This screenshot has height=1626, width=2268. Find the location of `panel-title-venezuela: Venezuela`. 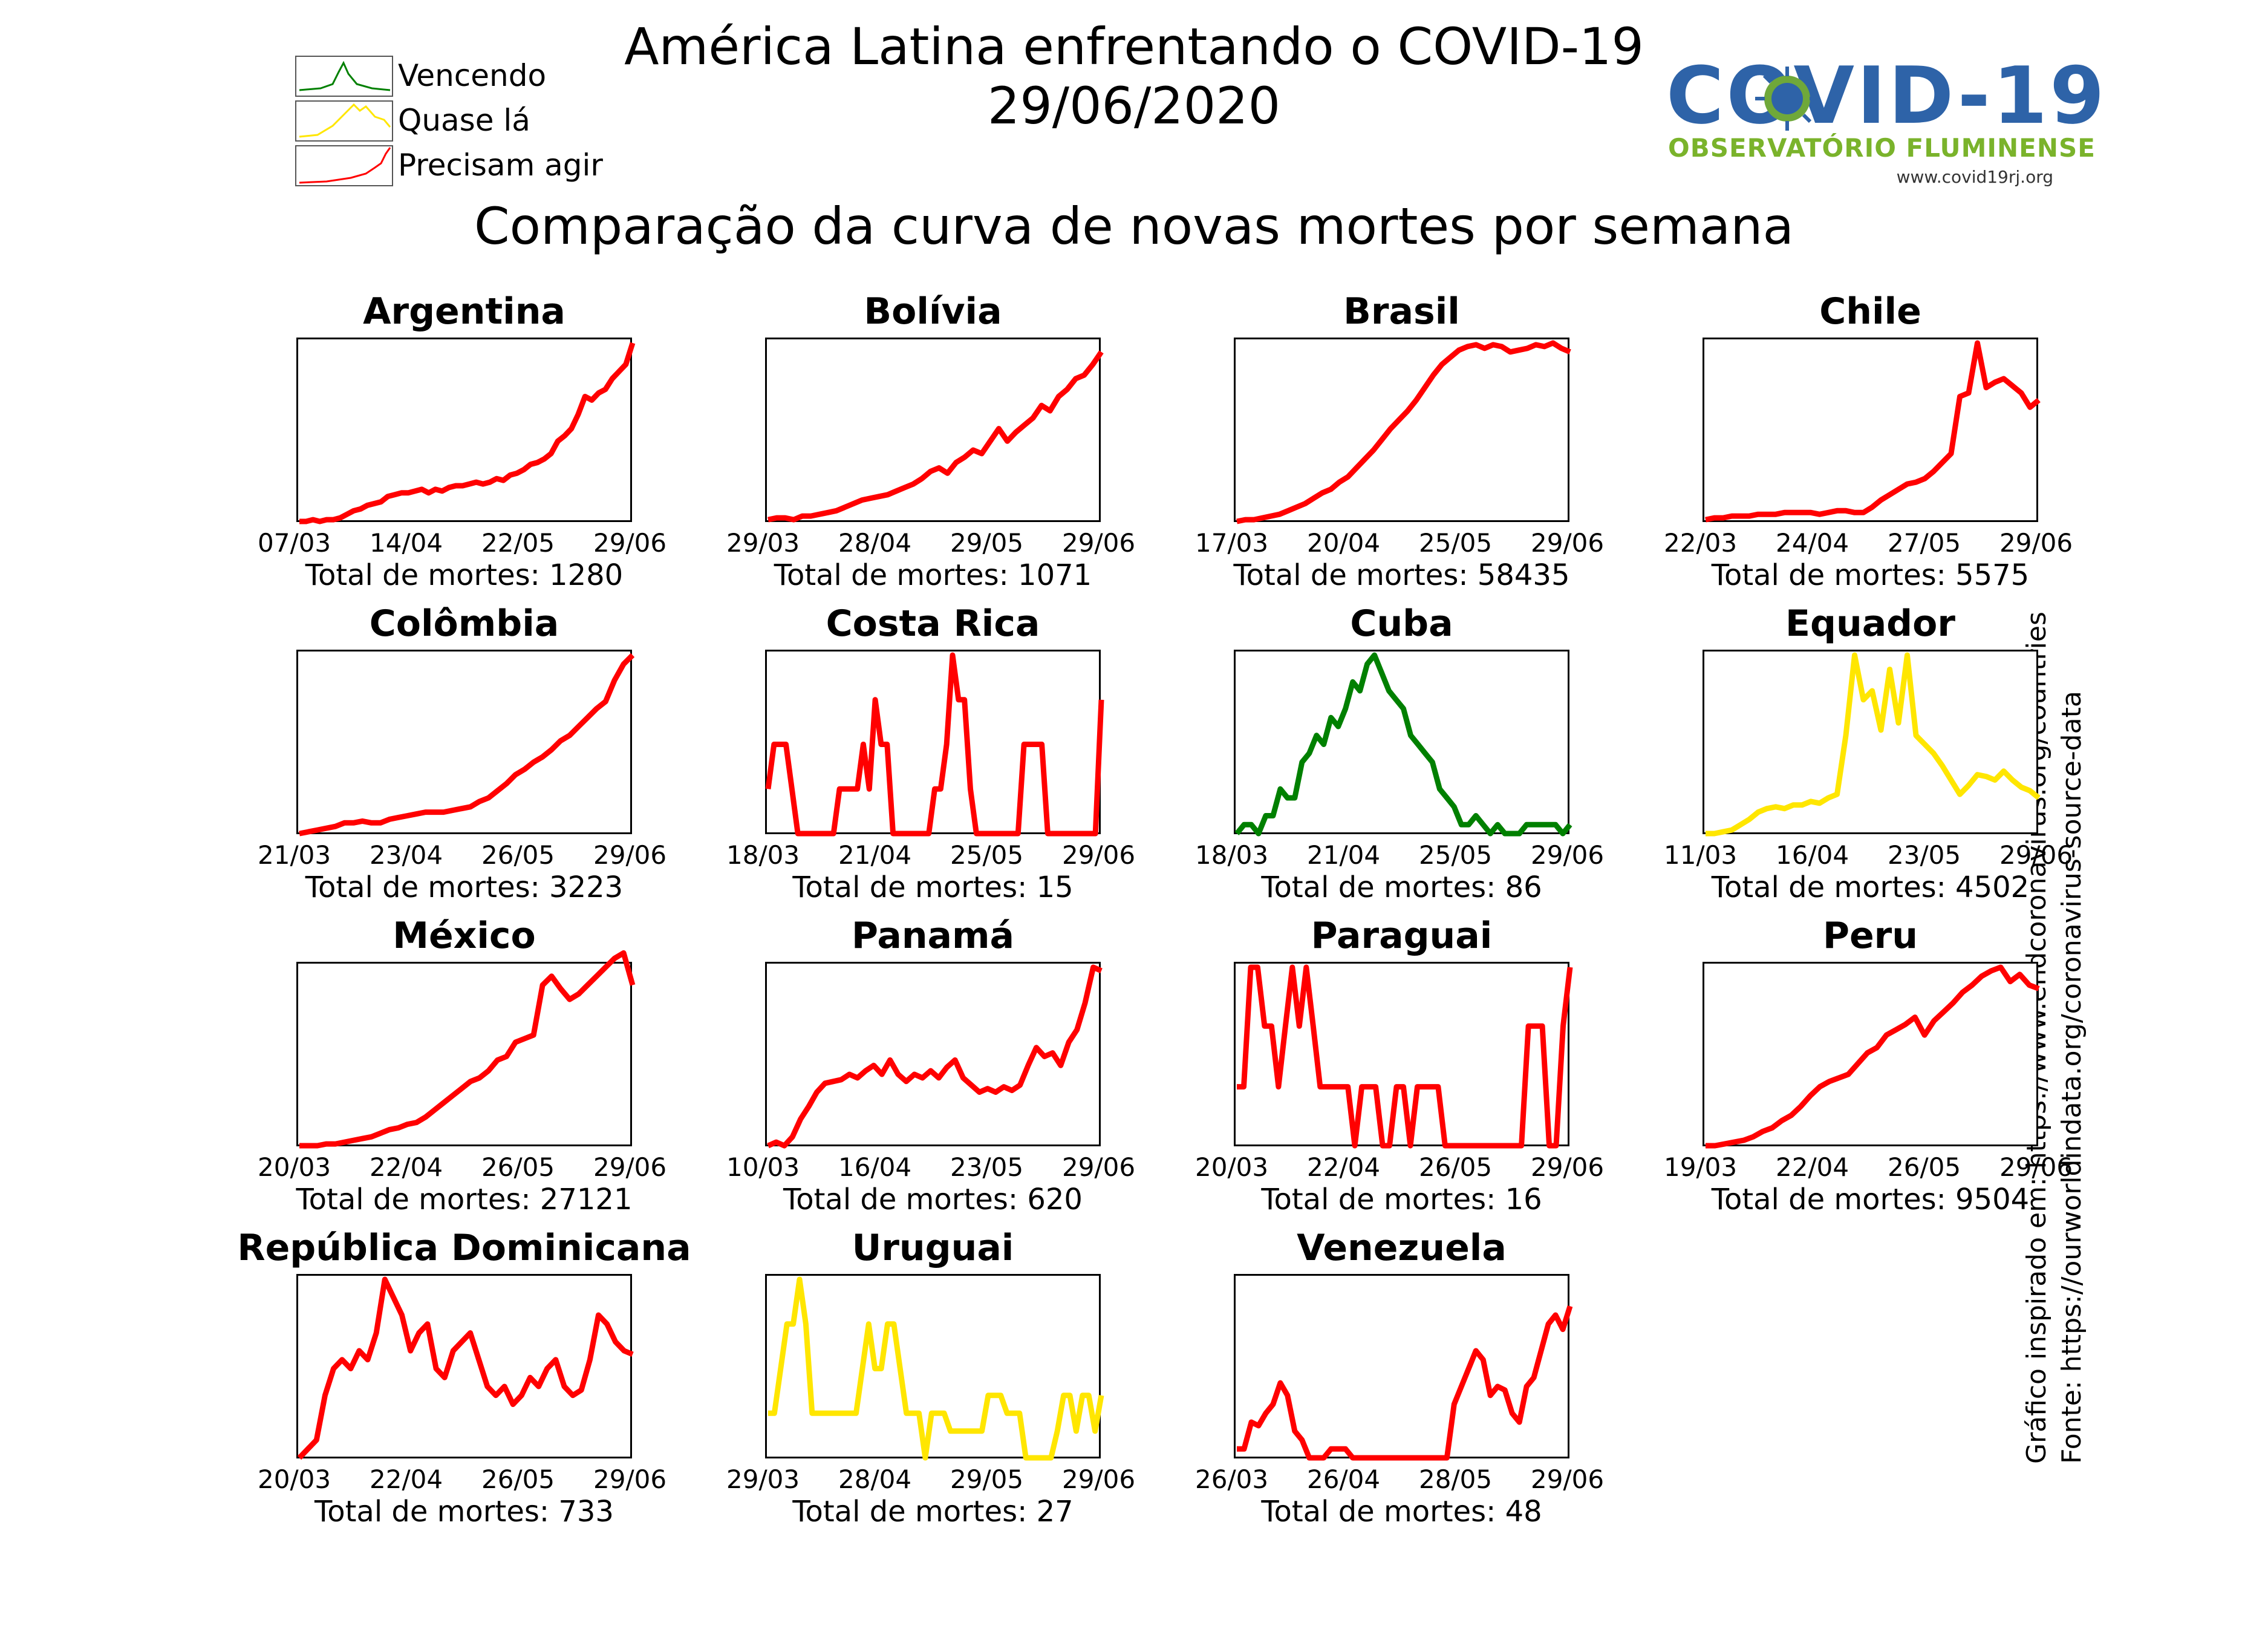

panel-title-venezuela: Venezuela is located at coordinates (1402, 1248).